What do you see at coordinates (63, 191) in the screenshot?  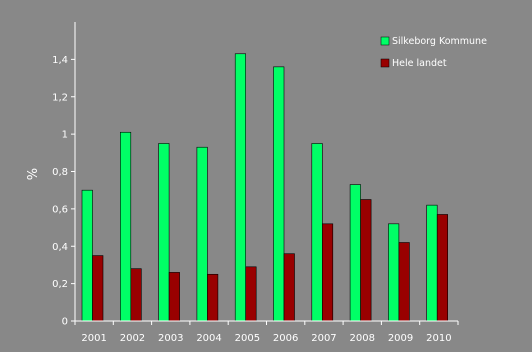 I see `y-axis-ticks: 0 0,2 0,4 0,6 0,8 1 1,2 1,4` at bounding box center [63, 191].